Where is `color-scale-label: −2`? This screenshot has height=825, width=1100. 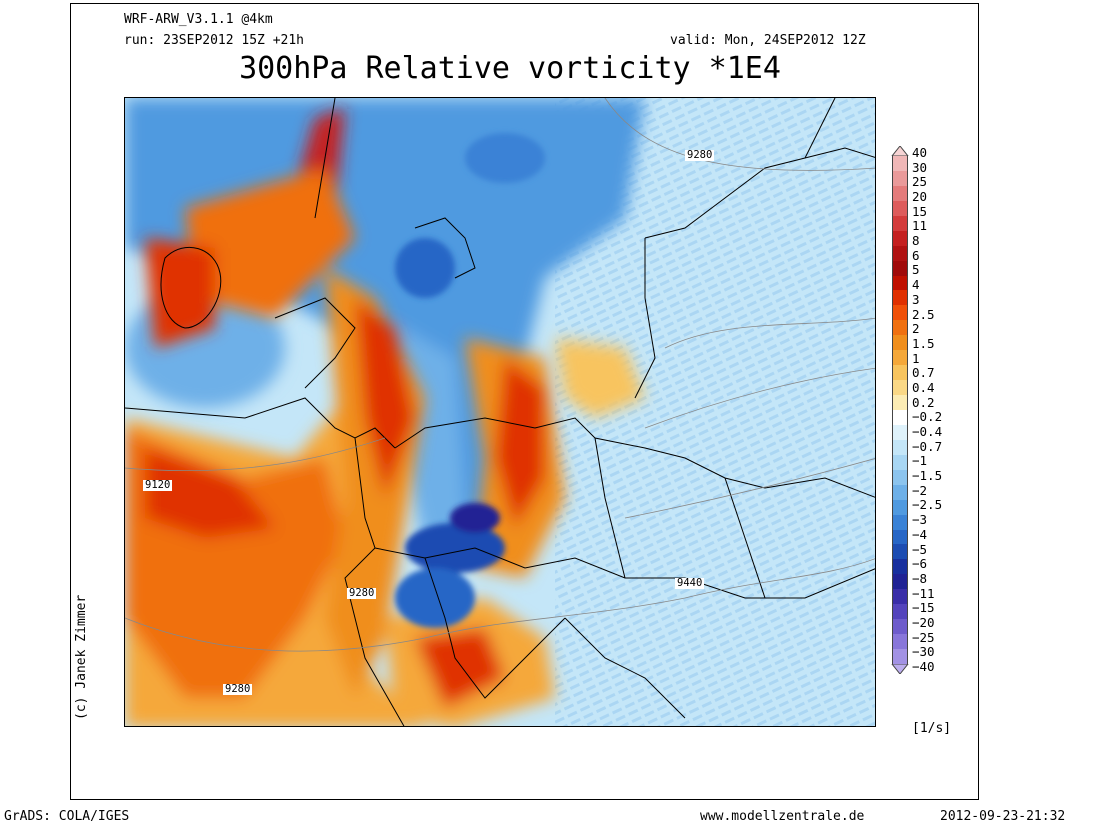
color-scale-label: −2 is located at coordinates (920, 490).